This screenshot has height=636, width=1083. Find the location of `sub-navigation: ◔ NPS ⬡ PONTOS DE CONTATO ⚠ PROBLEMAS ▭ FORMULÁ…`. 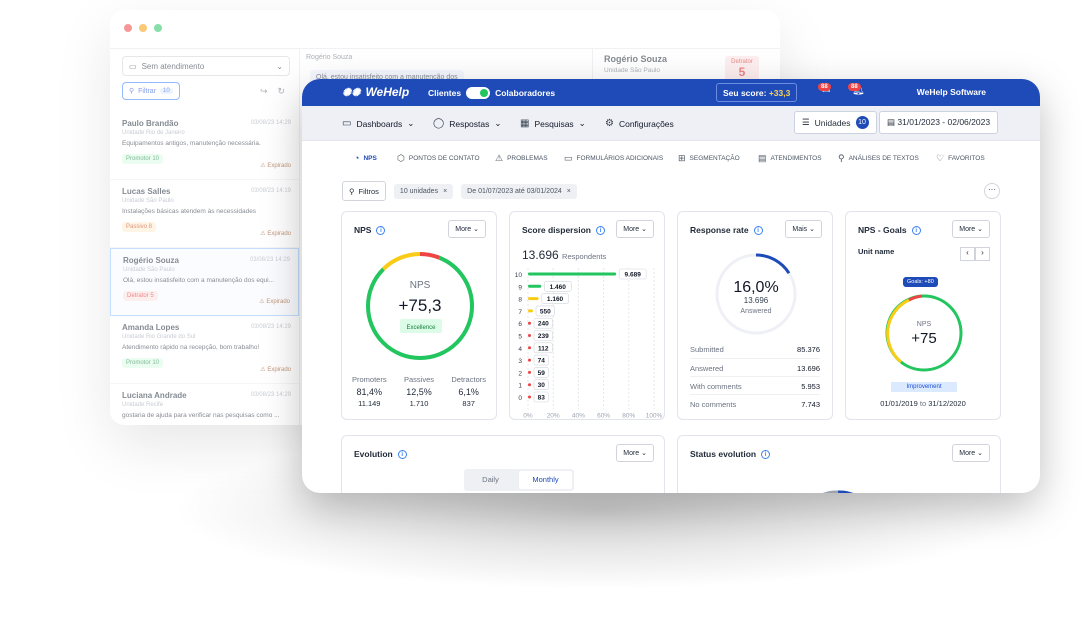

sub-navigation: ◔ NPS ⬡ PONTOS DE CONTATO ⚠ PROBLEMAS ▭ FORMULÁ… is located at coordinates (671, 156).